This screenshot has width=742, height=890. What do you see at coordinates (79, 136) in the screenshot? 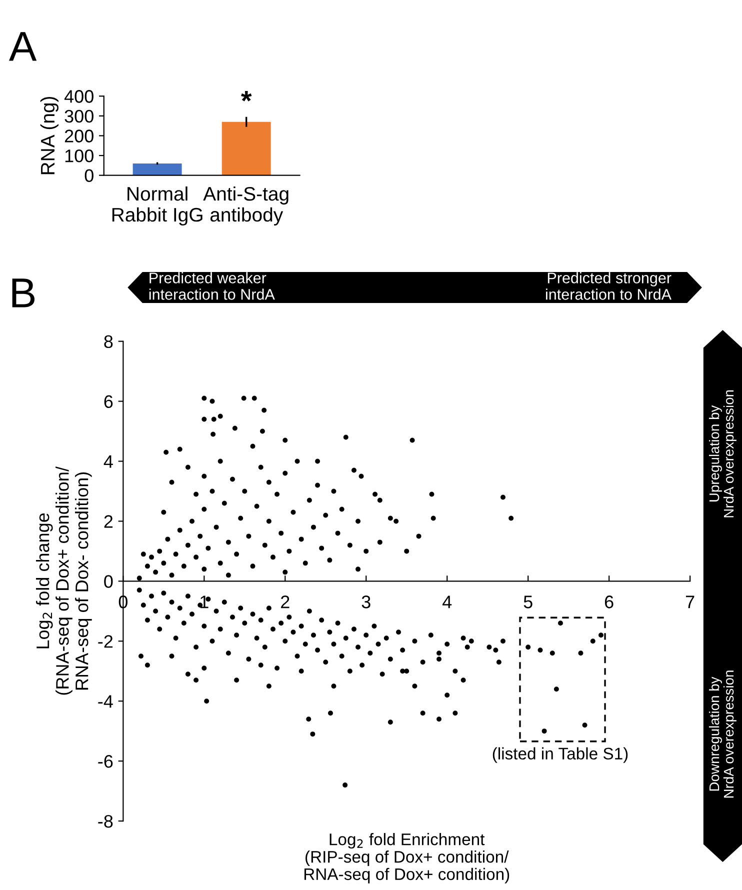
I see `y-tick-label: 200` at bounding box center [79, 136].